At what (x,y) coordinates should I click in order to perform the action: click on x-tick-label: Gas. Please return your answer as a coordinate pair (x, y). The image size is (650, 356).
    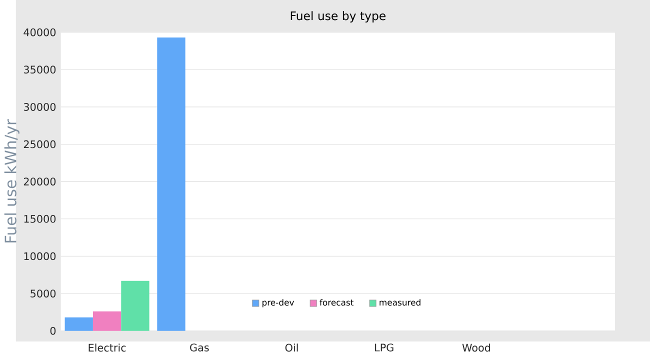
    Looking at the image, I should click on (199, 348).